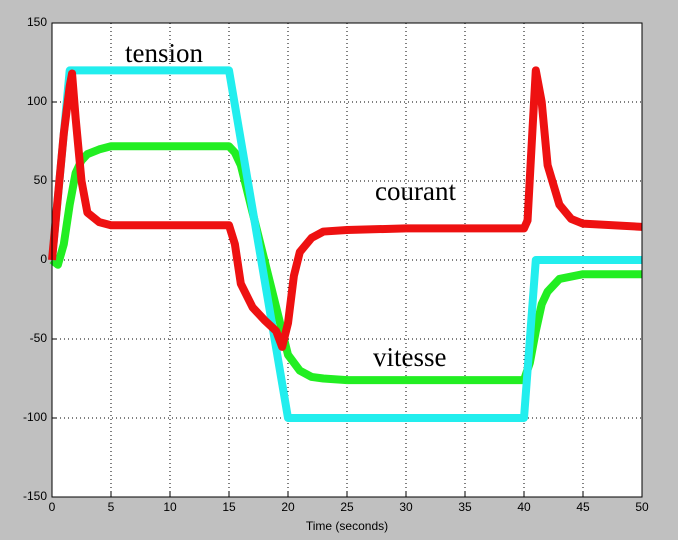 Image resolution: width=678 pixels, height=540 pixels. Describe the element at coordinates (347, 526) in the screenshot. I see `x-axis-label: Time (seconds)` at that location.